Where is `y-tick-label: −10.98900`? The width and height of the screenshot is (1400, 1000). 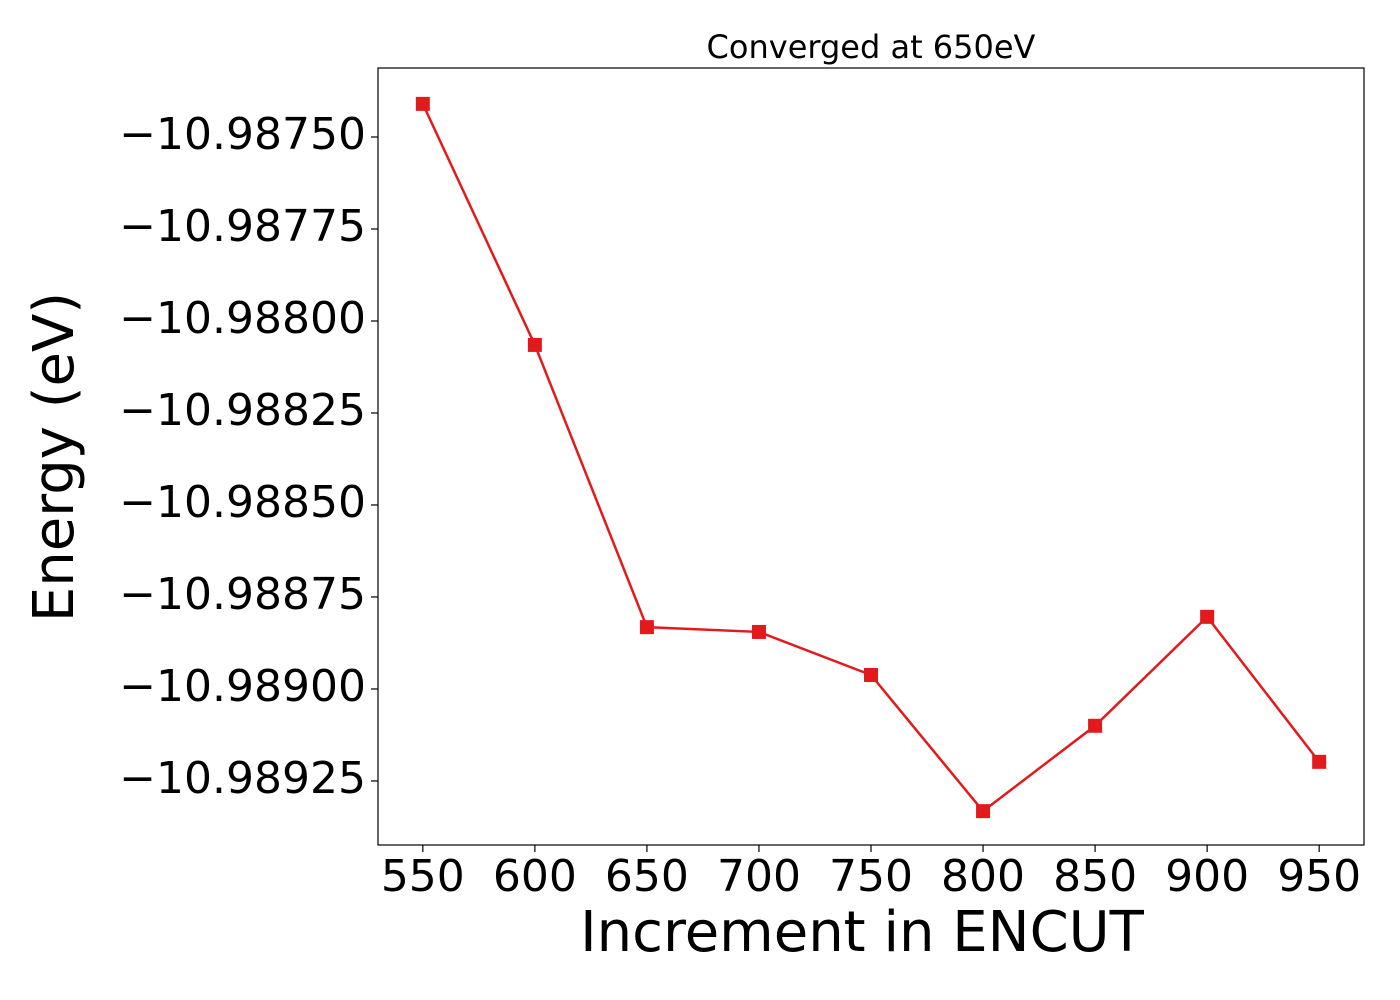 y-tick-label: −10.98900 is located at coordinates (242, 686).